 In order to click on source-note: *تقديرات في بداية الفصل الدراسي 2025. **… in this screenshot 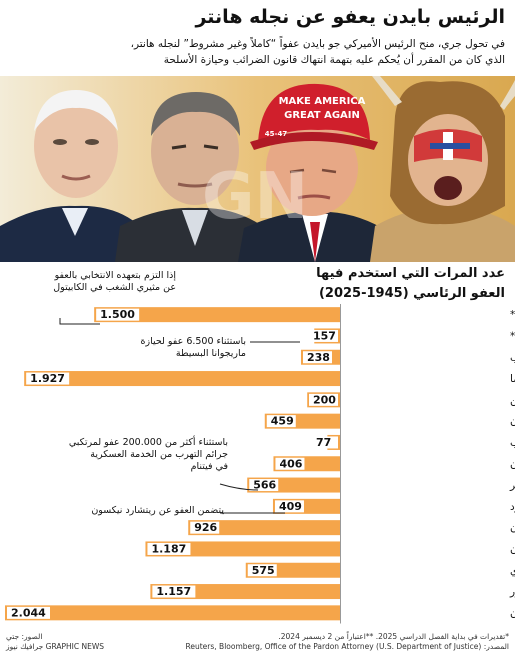, I will do `click(344, 642)`.